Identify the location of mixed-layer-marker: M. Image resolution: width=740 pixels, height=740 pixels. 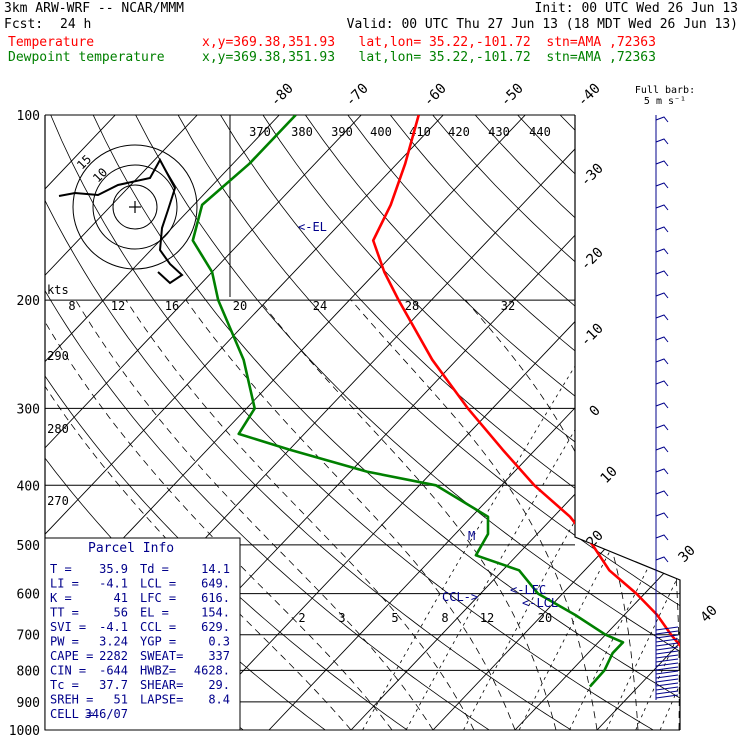
(471, 536).